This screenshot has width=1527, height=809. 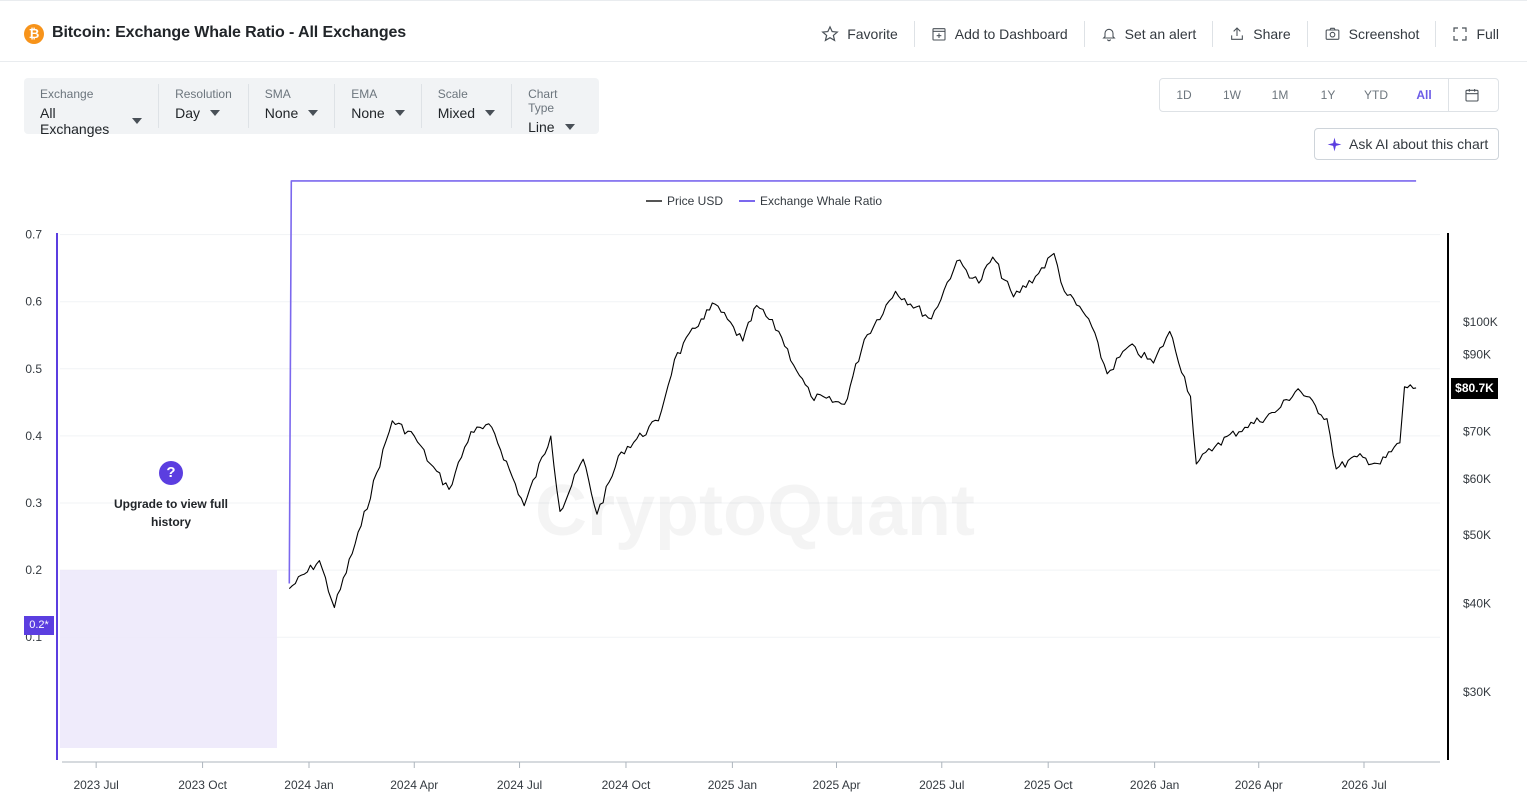 I want to click on sparkle-icon, so click(x=1334, y=144).